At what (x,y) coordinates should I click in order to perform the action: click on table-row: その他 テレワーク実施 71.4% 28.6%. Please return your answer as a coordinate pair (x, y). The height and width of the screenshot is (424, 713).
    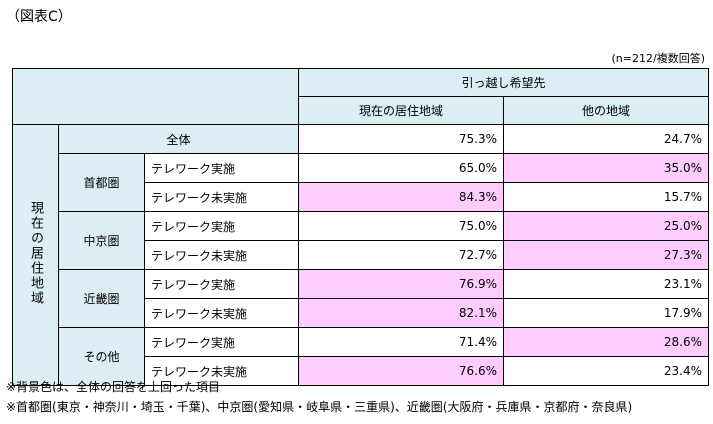
    Looking at the image, I should click on (361, 356).